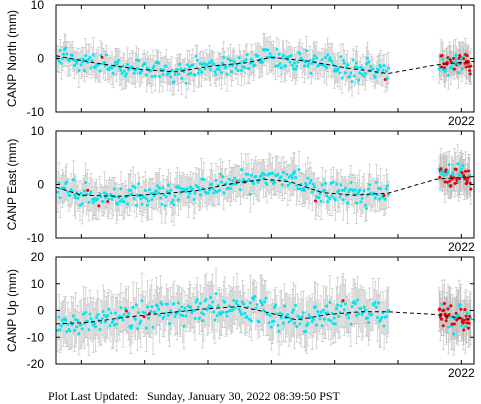 The height and width of the screenshot is (404, 481). Describe the element at coordinates (243, 396) in the screenshot. I see `footer-timestamp: Sunday, January 30, 2022 08:39:50 PST` at that location.